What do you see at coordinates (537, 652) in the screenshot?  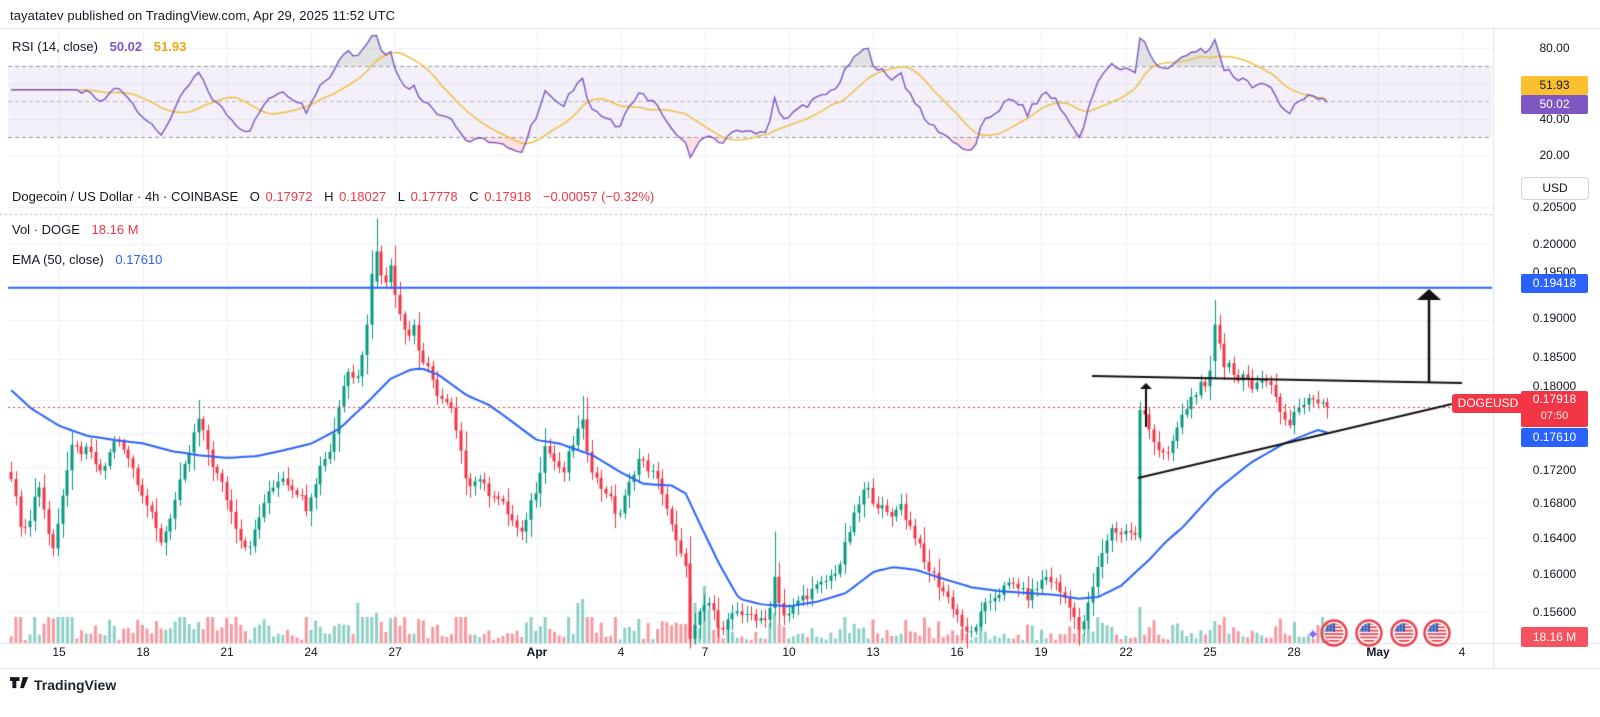 I see `time-tick-label: Apr` at bounding box center [537, 652].